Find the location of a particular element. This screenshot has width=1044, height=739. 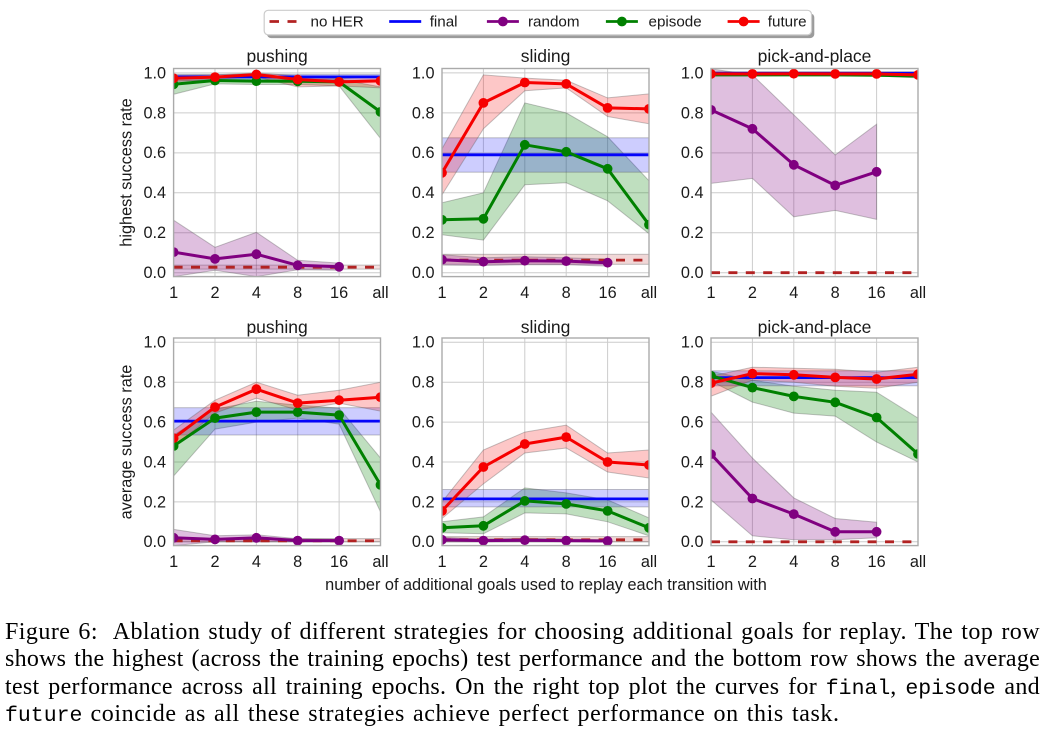

svg-text: future is located at coordinates (787, 22).